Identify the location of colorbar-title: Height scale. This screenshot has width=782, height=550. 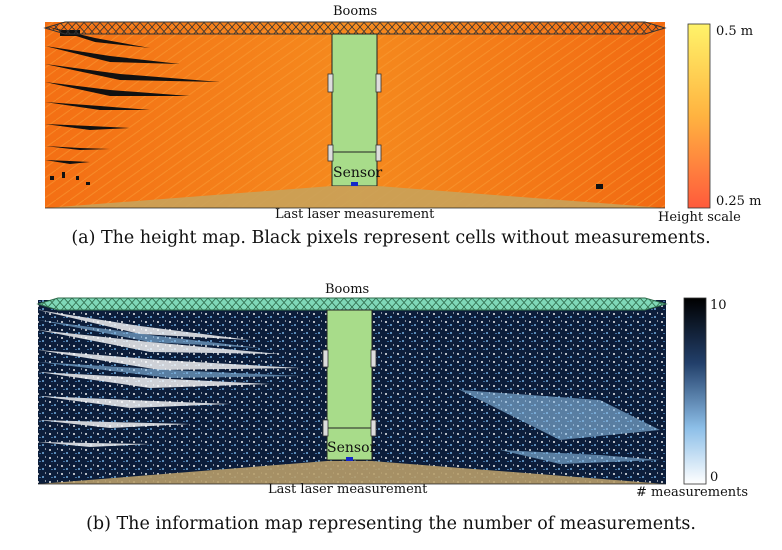
(699, 217).